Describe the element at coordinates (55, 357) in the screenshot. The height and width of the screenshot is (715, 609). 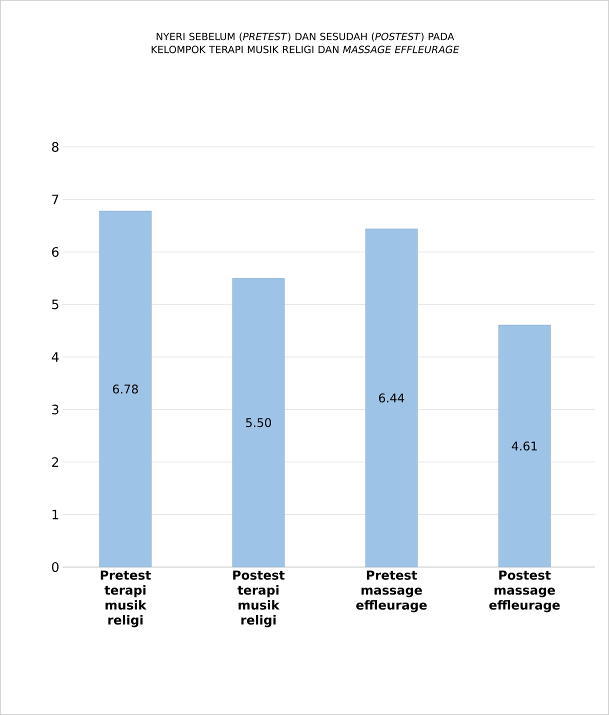
I see `y-tick-label: 4` at that location.